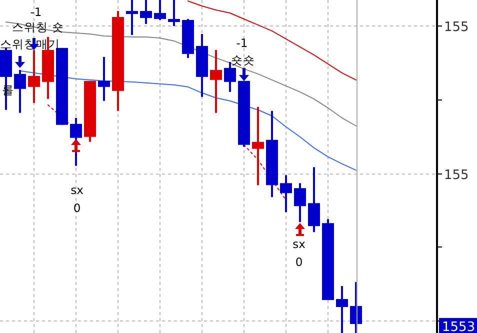 Image resolution: width=477 pixels, height=333 pixels. What do you see at coordinates (243, 60) in the screenshot?
I see `annotation: 숏숏` at bounding box center [243, 60].